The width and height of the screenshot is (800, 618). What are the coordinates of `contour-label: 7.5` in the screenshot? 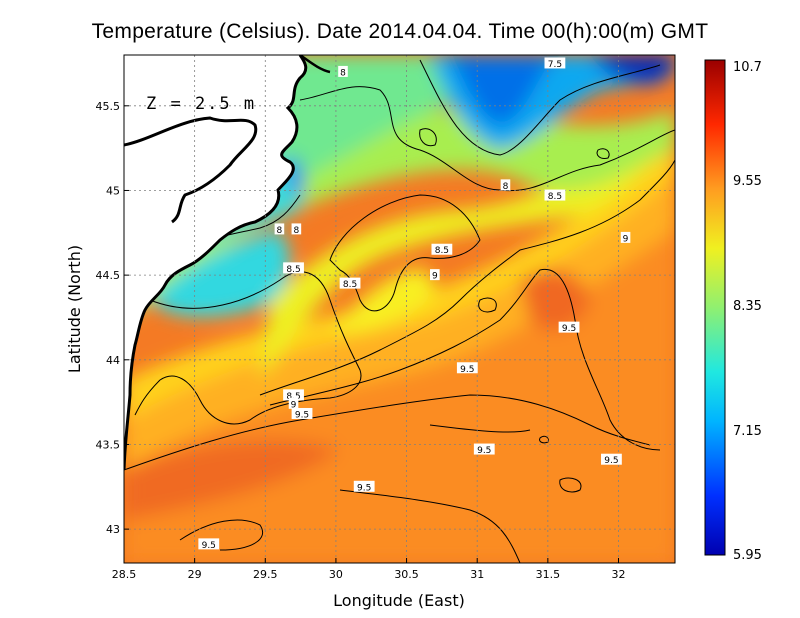 It's located at (555, 63).